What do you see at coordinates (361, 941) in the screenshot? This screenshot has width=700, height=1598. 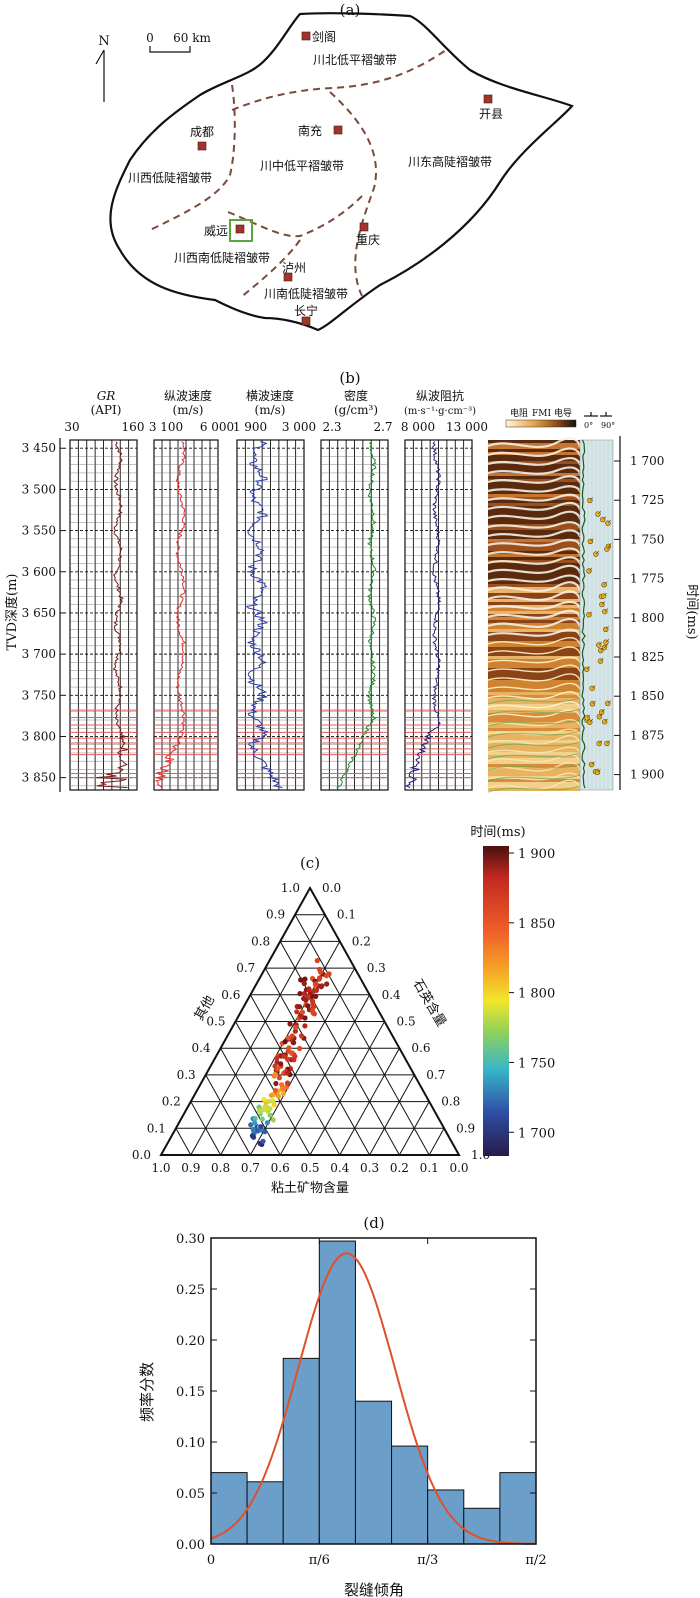 I see `ternary-tick-right: 0.2` at bounding box center [361, 941].